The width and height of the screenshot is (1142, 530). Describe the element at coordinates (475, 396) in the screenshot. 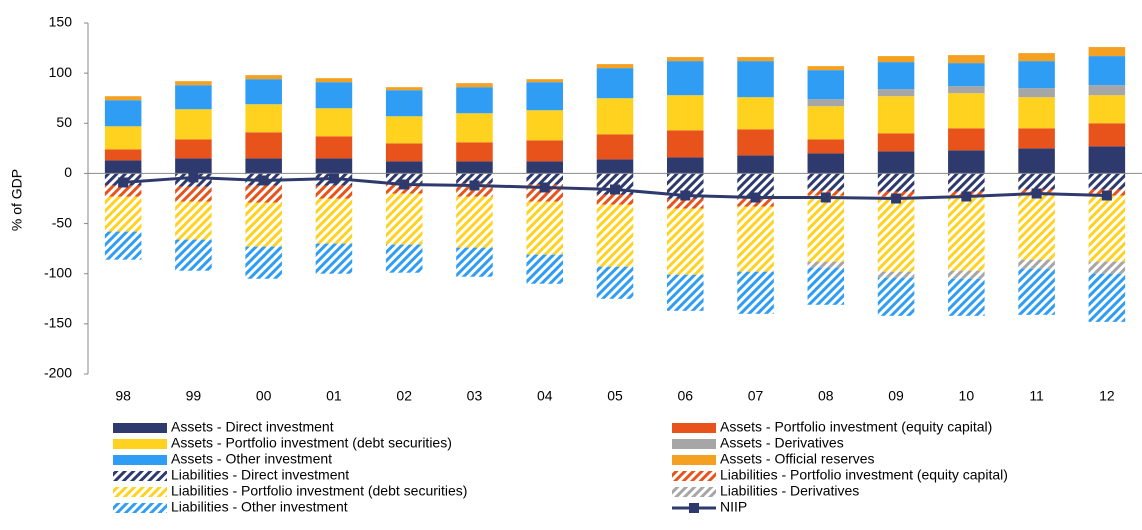

I see `x-tick-label: 03` at that location.